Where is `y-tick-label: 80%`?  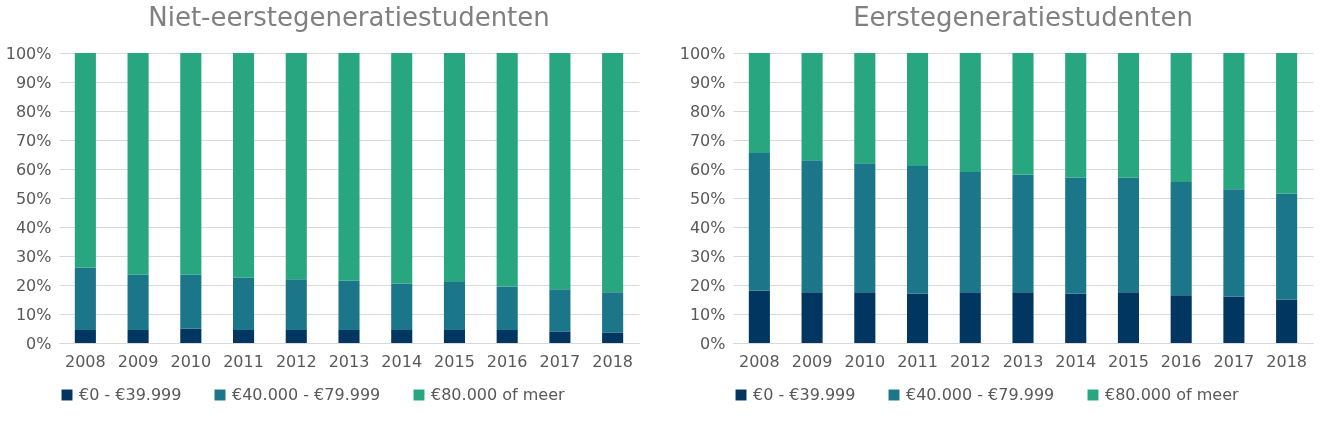 y-tick-label: 80% is located at coordinates (707, 111).